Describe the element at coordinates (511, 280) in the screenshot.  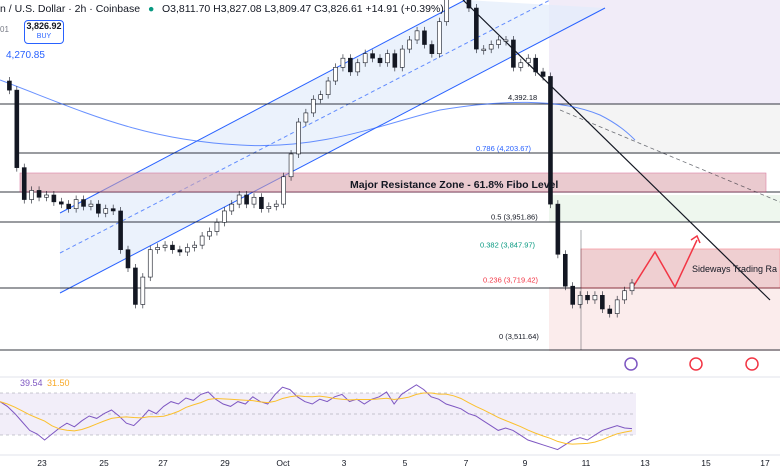
I see `fib-label-3: 0.236 (3,719.42)` at that location.